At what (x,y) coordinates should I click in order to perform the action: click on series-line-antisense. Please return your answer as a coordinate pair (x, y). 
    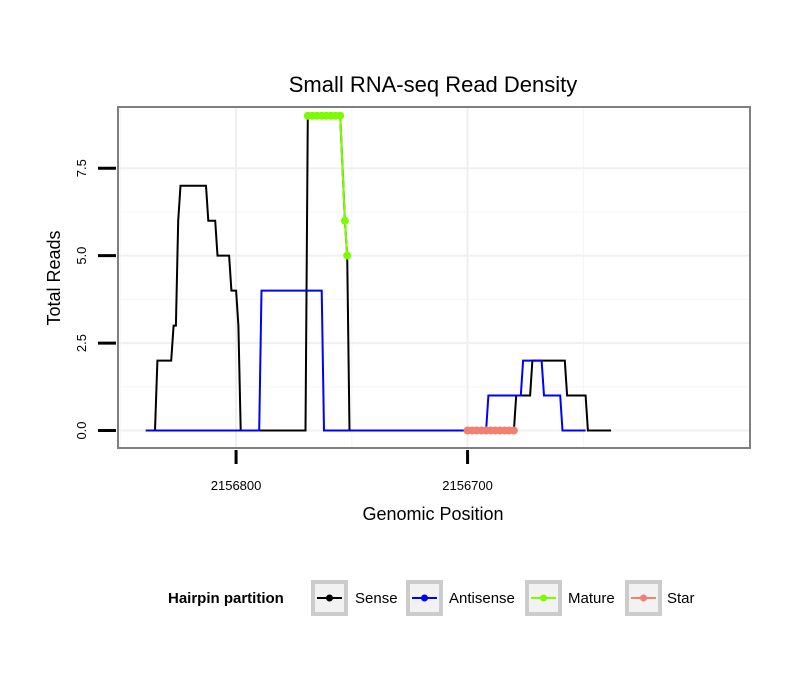
    Looking at the image, I should click on (365, 360).